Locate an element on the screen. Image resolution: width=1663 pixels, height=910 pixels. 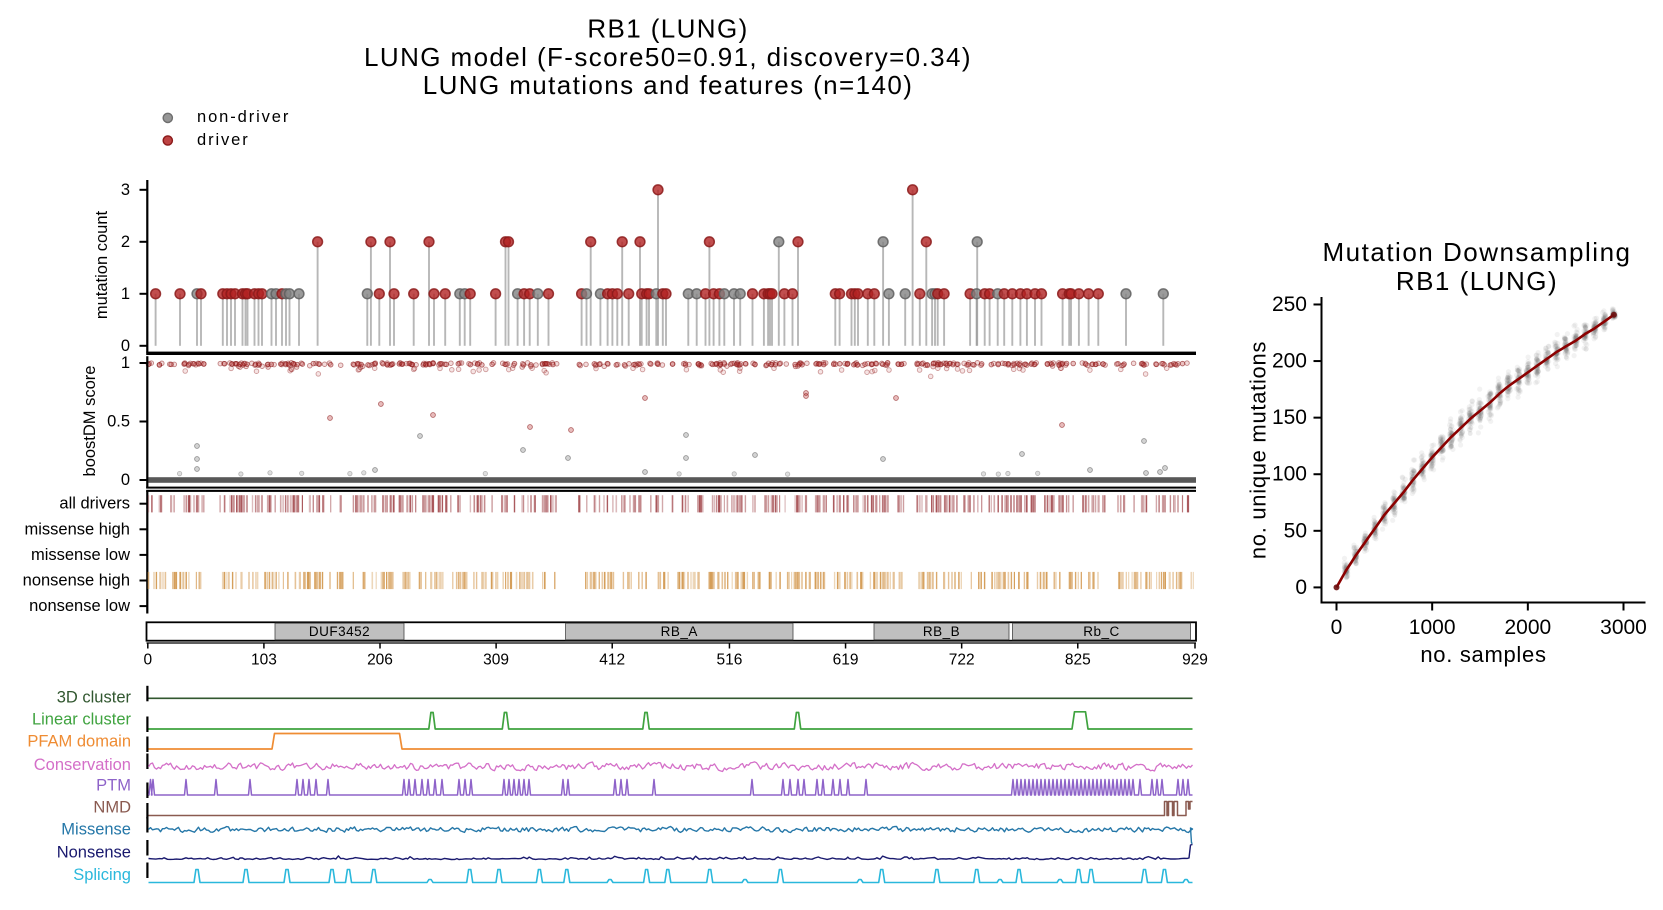
svg-text: no. samples is located at coordinates (1483, 654).